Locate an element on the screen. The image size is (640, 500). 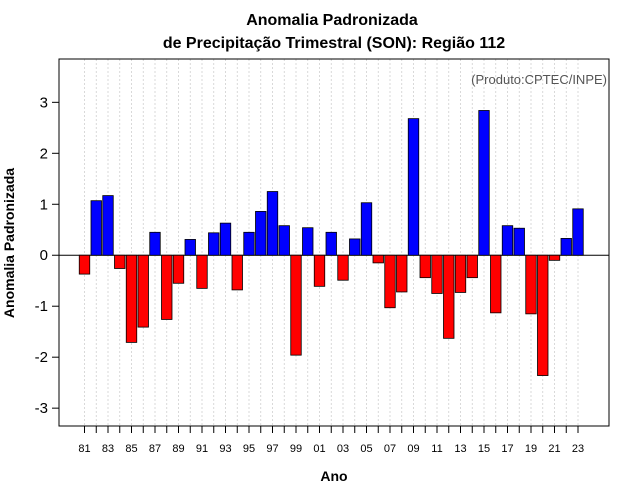
x-tick-label: 91 is located at coordinates (202, 449).